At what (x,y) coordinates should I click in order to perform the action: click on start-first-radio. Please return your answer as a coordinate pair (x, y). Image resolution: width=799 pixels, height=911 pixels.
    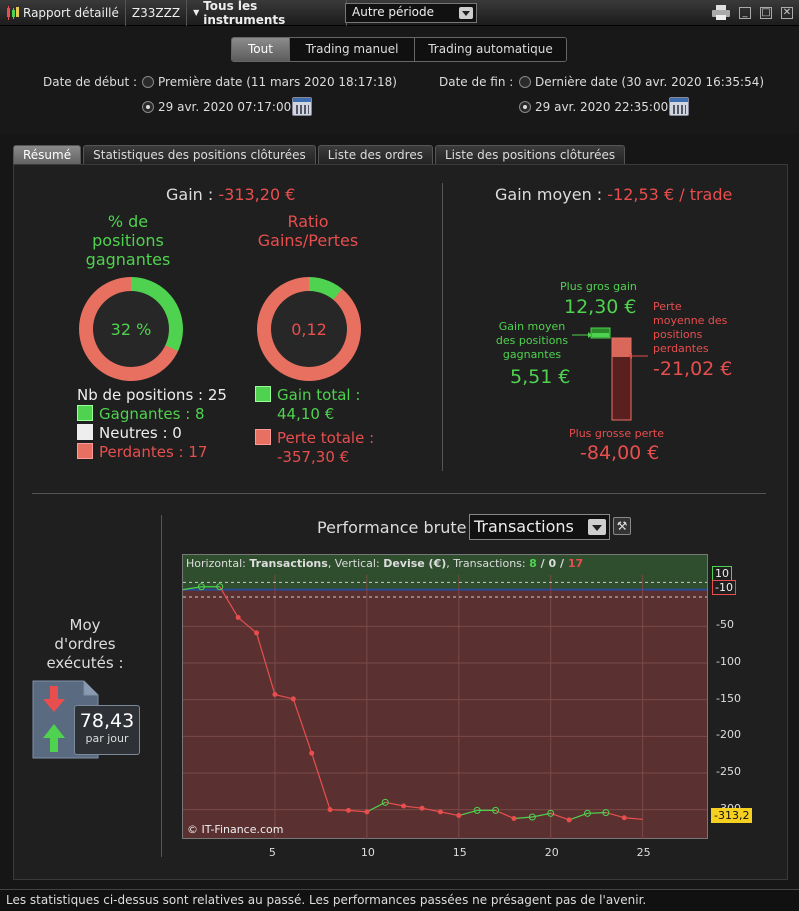
    Looking at the image, I should click on (148, 82).